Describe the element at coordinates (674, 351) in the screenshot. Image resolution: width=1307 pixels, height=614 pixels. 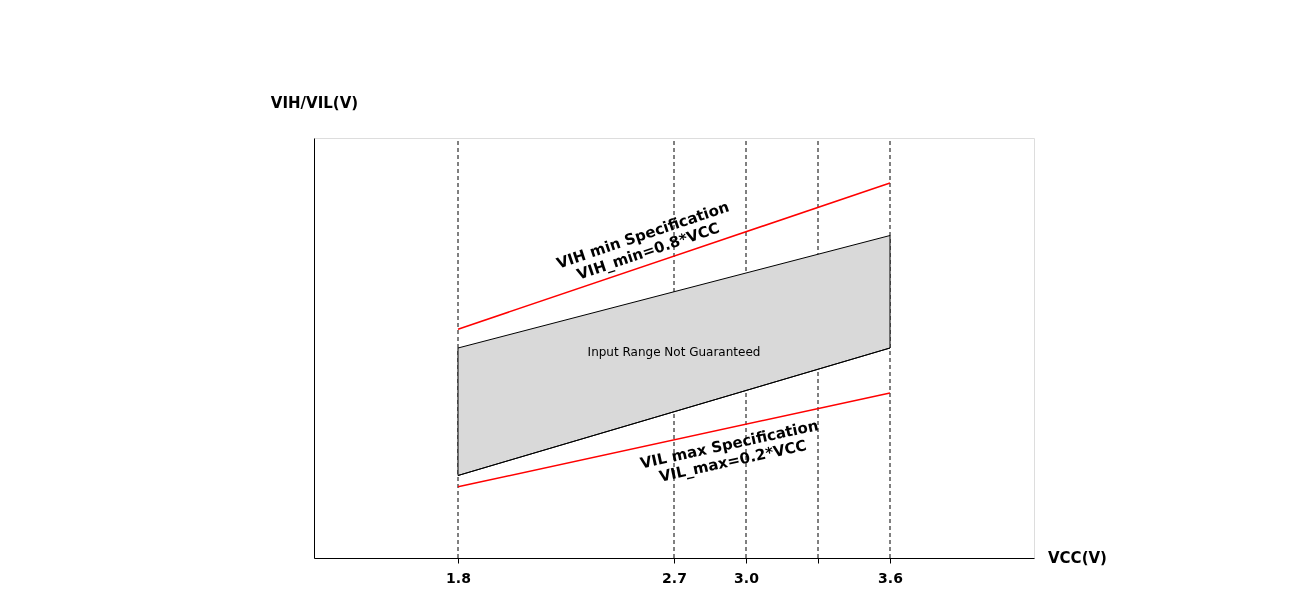
I see `annotation: Input Range Not Guaranteed` at that location.